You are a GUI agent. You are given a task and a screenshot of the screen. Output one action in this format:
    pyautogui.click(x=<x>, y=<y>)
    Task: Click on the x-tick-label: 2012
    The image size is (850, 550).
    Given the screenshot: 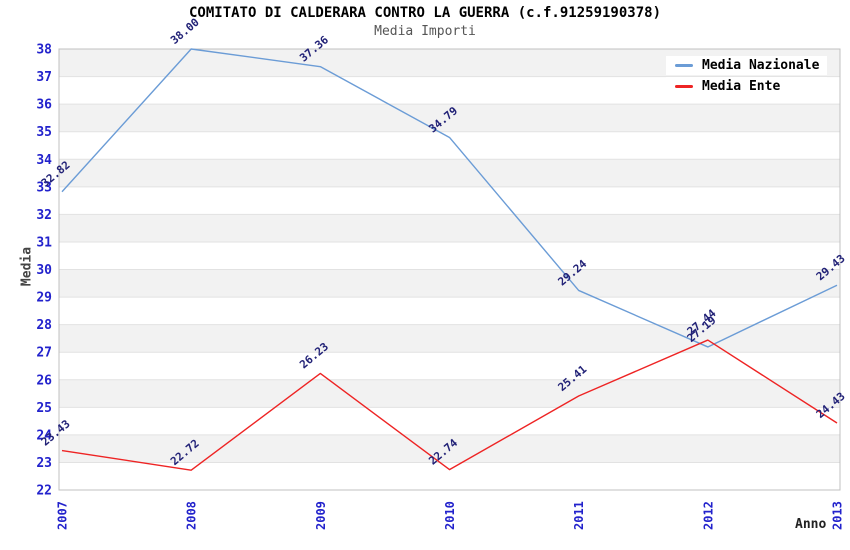 What is the action you would take?
    pyautogui.click(x=708, y=515)
    